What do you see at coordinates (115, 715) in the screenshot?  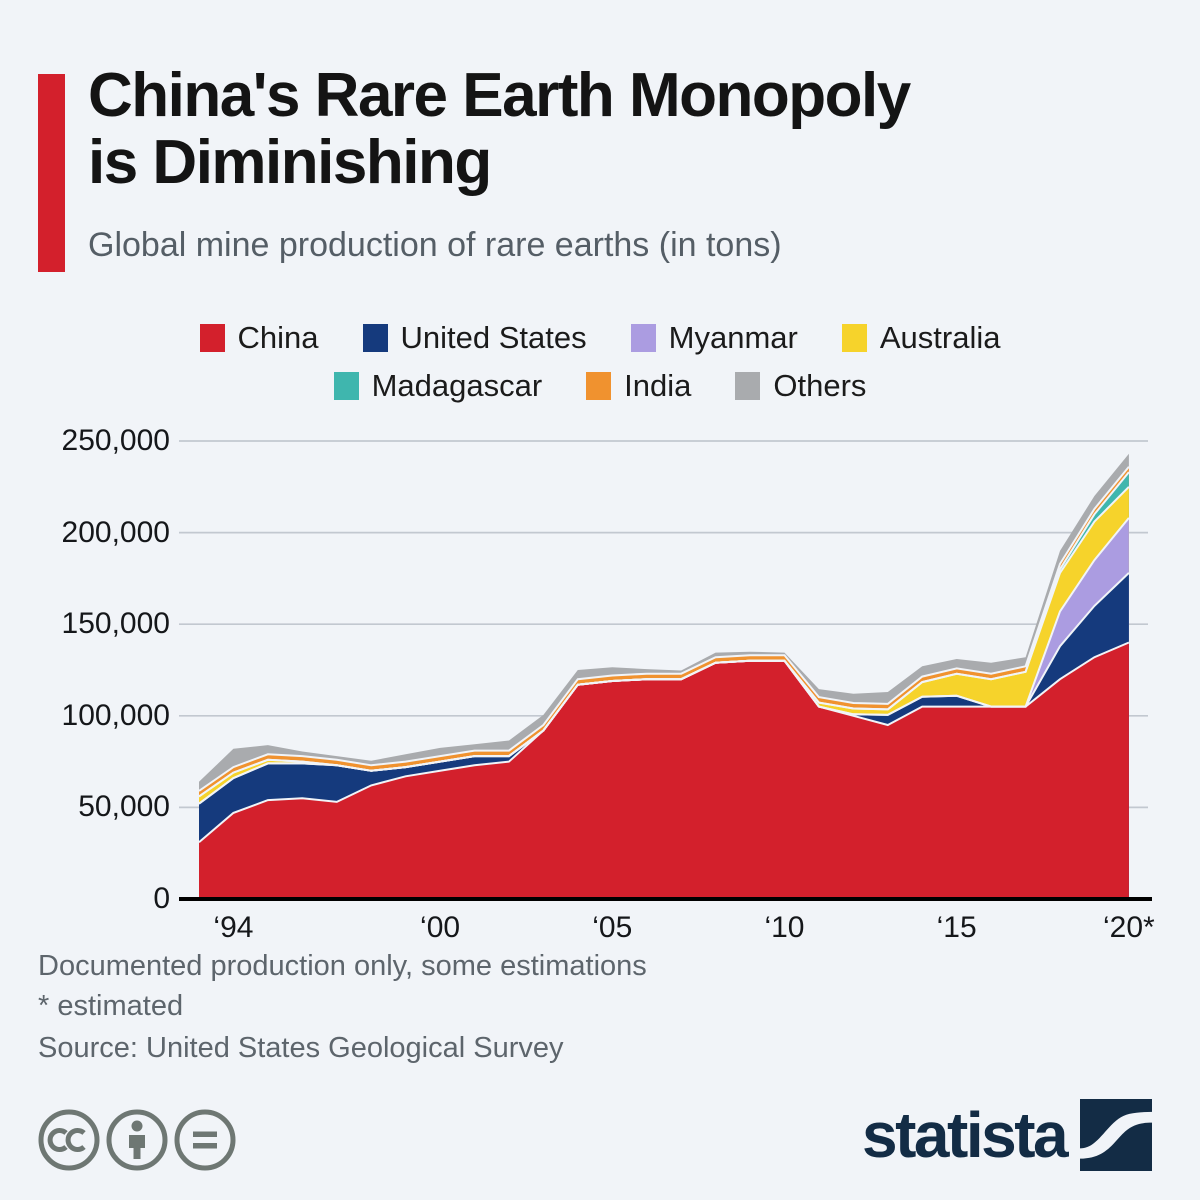 I see `y-tick-label-100000: 100,000` at bounding box center [115, 715].